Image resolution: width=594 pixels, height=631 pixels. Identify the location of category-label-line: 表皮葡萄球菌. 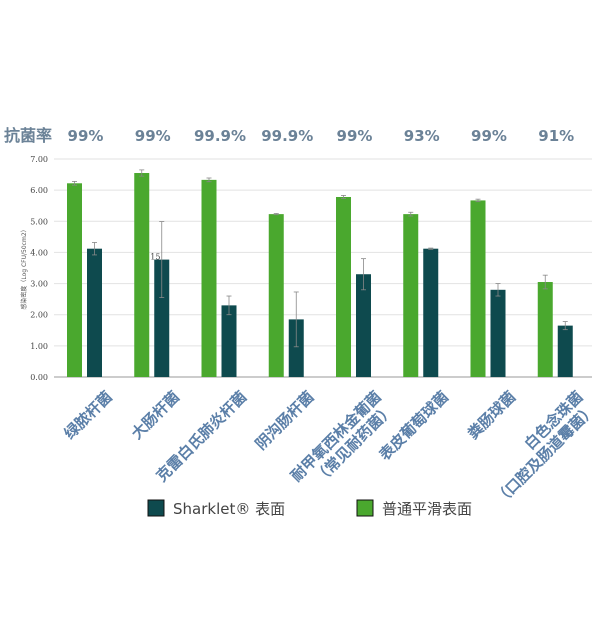
(414, 426).